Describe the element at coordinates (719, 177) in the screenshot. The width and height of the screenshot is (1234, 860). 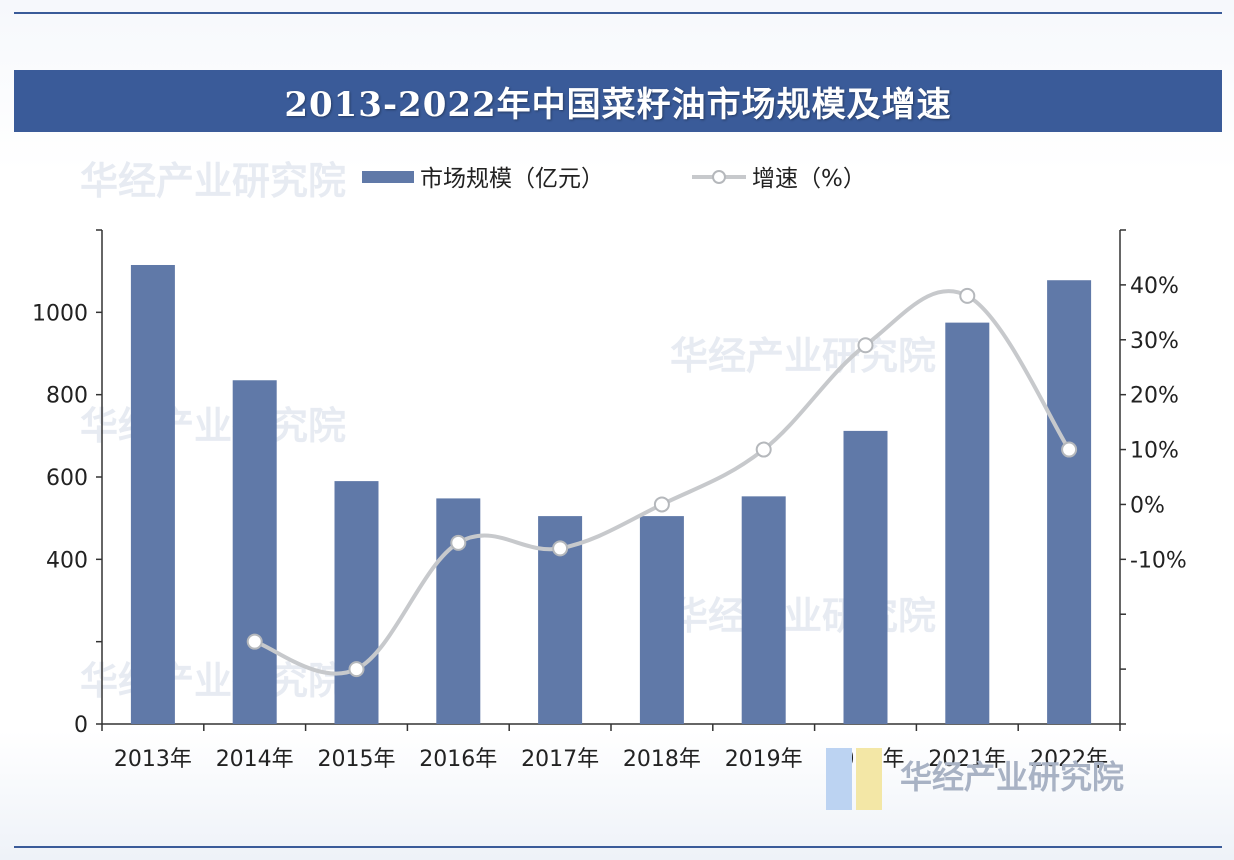
I see `legend-line-marker` at that location.